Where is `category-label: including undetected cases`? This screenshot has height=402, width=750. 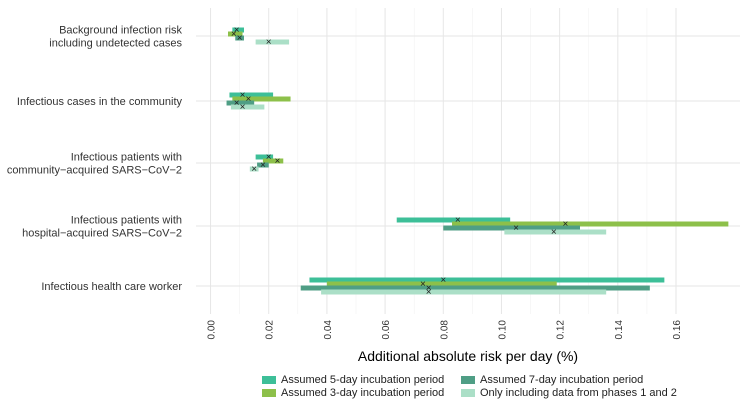
category-label: including undetected cases is located at coordinates (115, 44).